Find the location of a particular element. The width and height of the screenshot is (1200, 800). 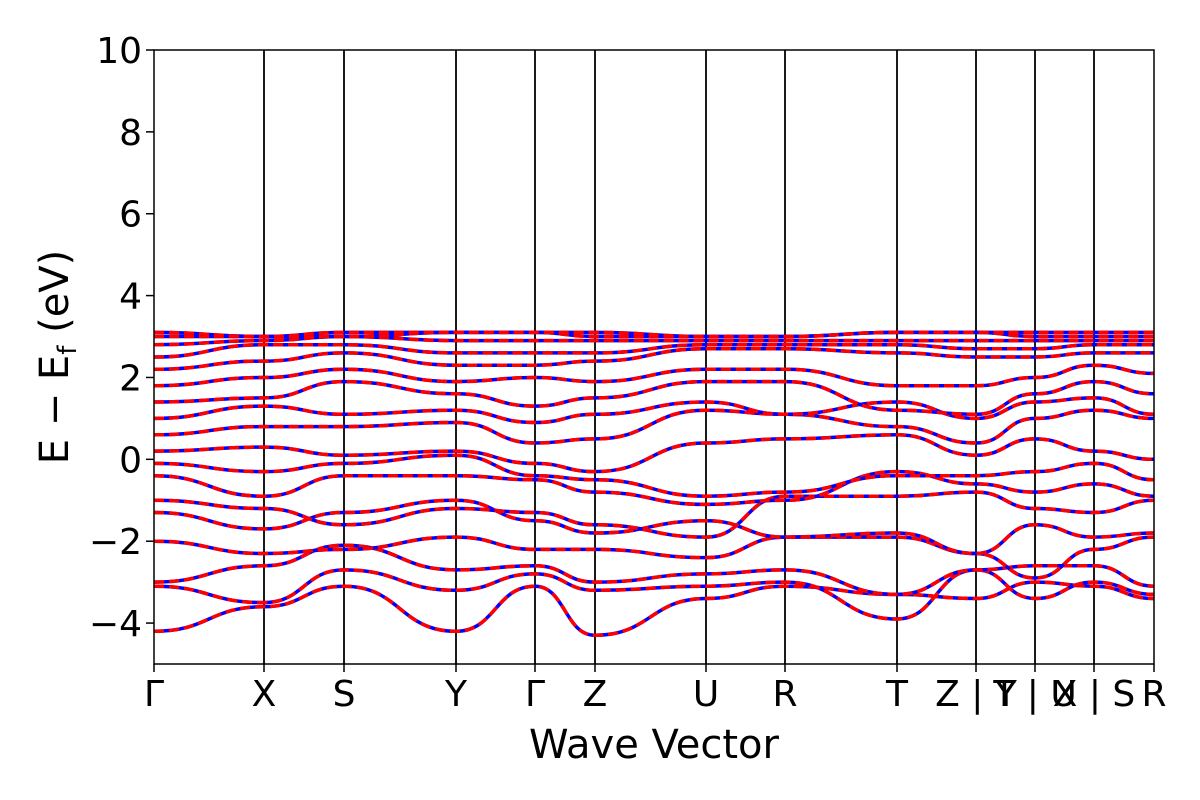

band-13-spin-up is located at coordinates (654, 375).